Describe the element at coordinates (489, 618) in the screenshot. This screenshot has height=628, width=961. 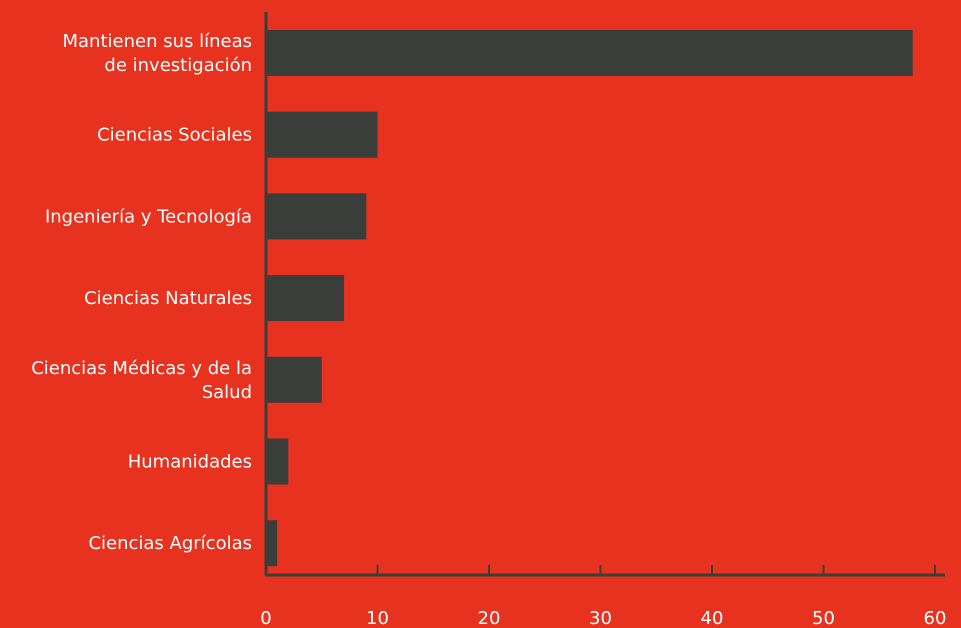
I see `x-tick-label-2: 20` at that location.